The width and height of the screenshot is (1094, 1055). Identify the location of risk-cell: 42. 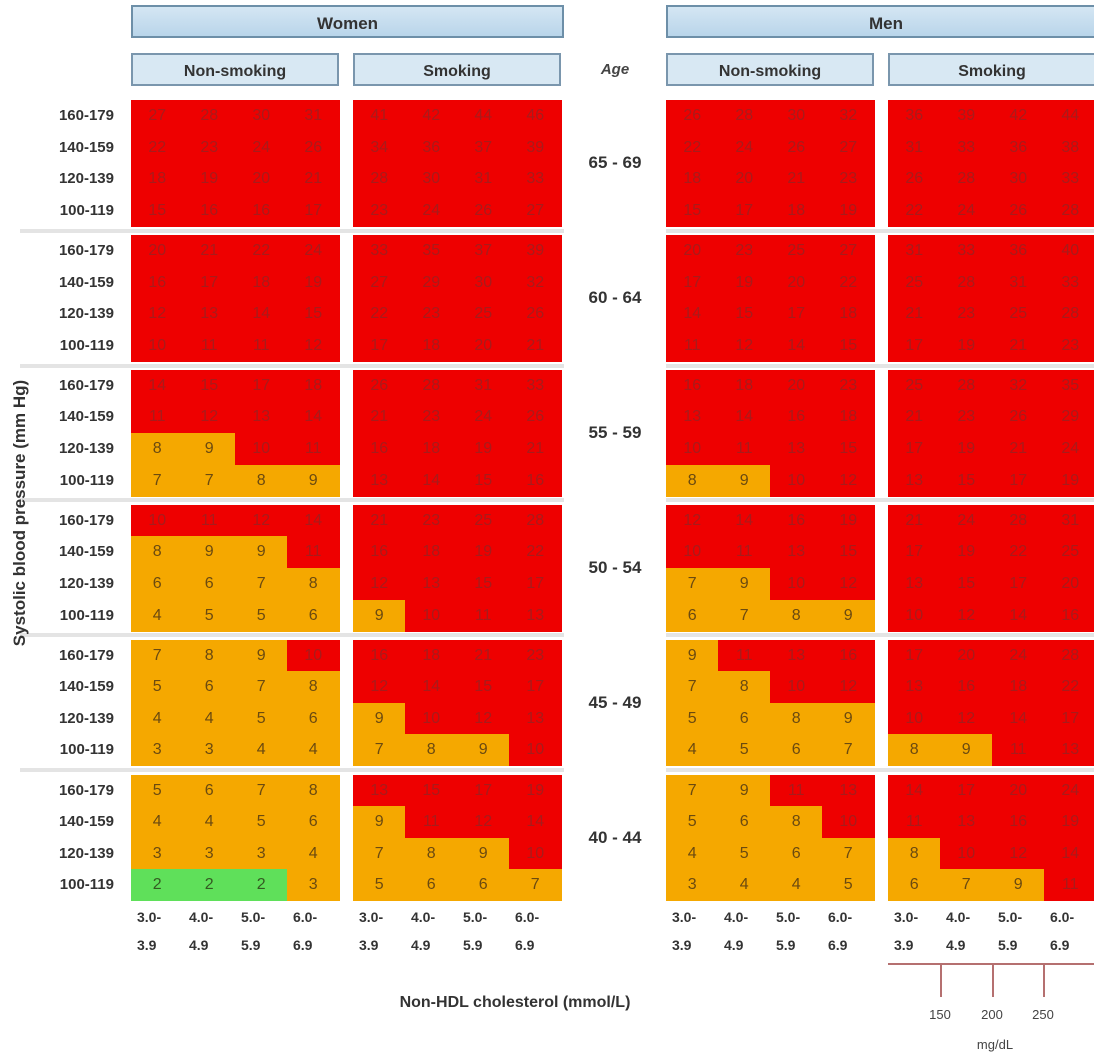
(431, 116).